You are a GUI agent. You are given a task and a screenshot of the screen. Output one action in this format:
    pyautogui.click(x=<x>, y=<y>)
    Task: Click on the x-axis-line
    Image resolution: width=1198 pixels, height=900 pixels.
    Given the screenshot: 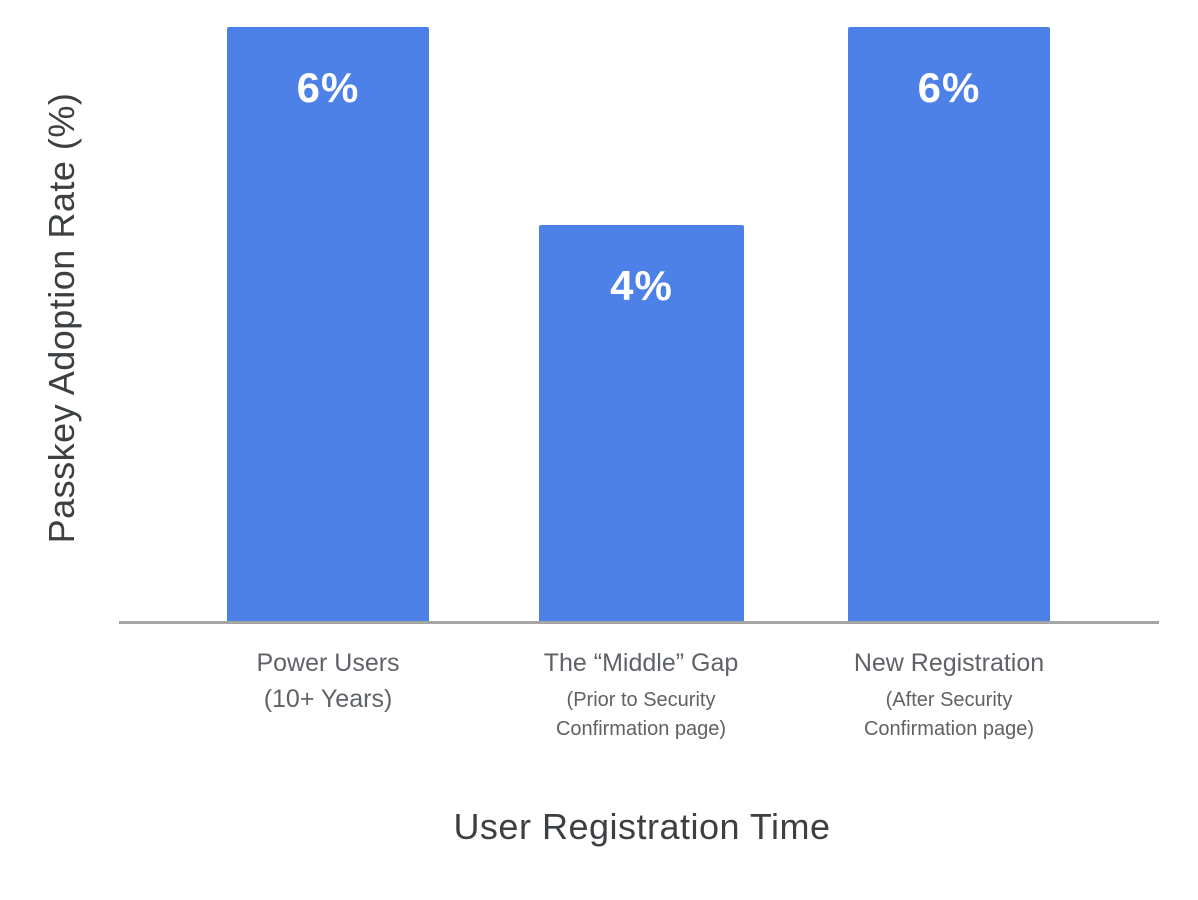 What is the action you would take?
    pyautogui.click(x=639, y=622)
    